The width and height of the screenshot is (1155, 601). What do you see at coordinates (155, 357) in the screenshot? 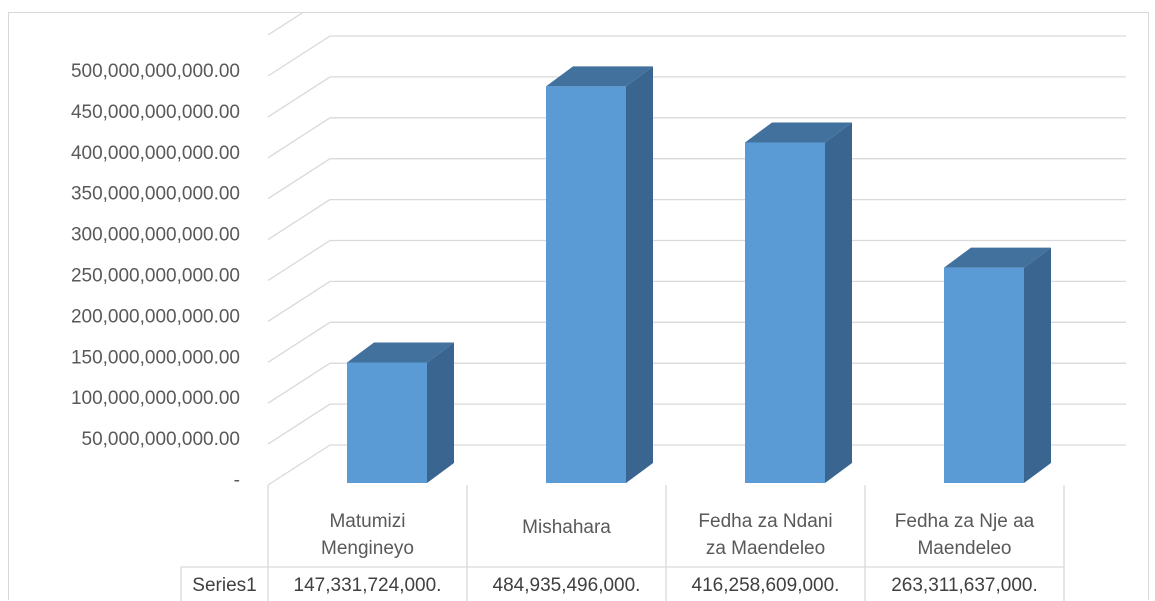
I see `y-tick-label: 150,000,000,000.00` at bounding box center [155, 357].